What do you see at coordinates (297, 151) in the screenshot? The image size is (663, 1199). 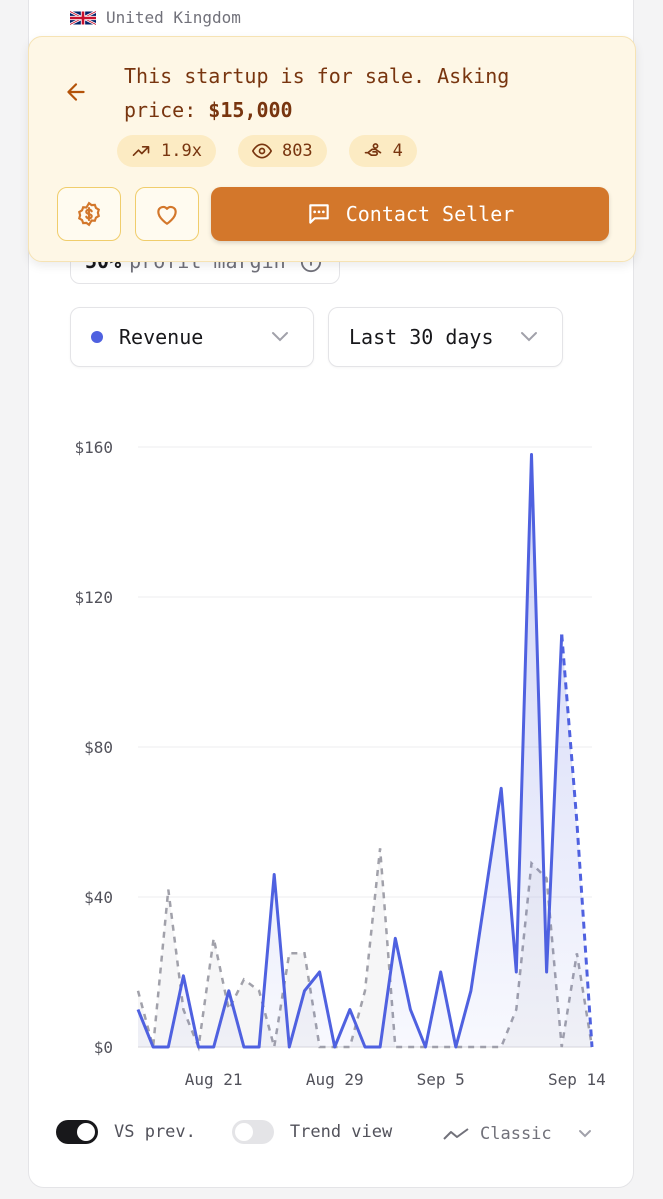 I see `views-value: 803` at bounding box center [297, 151].